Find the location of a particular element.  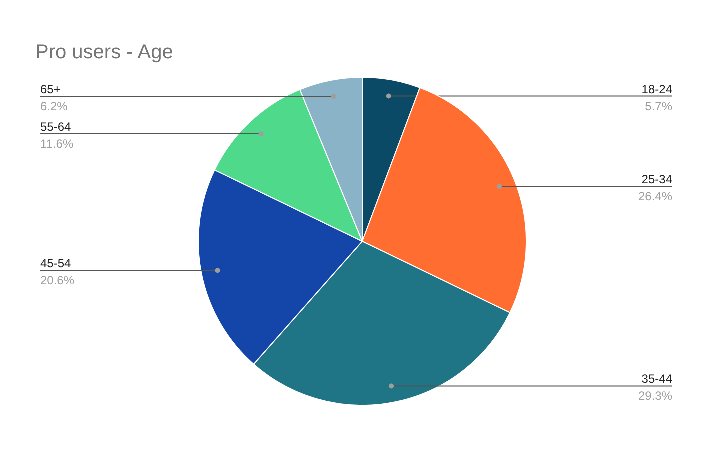

chart-title: Pro users - Age is located at coordinates (105, 53).